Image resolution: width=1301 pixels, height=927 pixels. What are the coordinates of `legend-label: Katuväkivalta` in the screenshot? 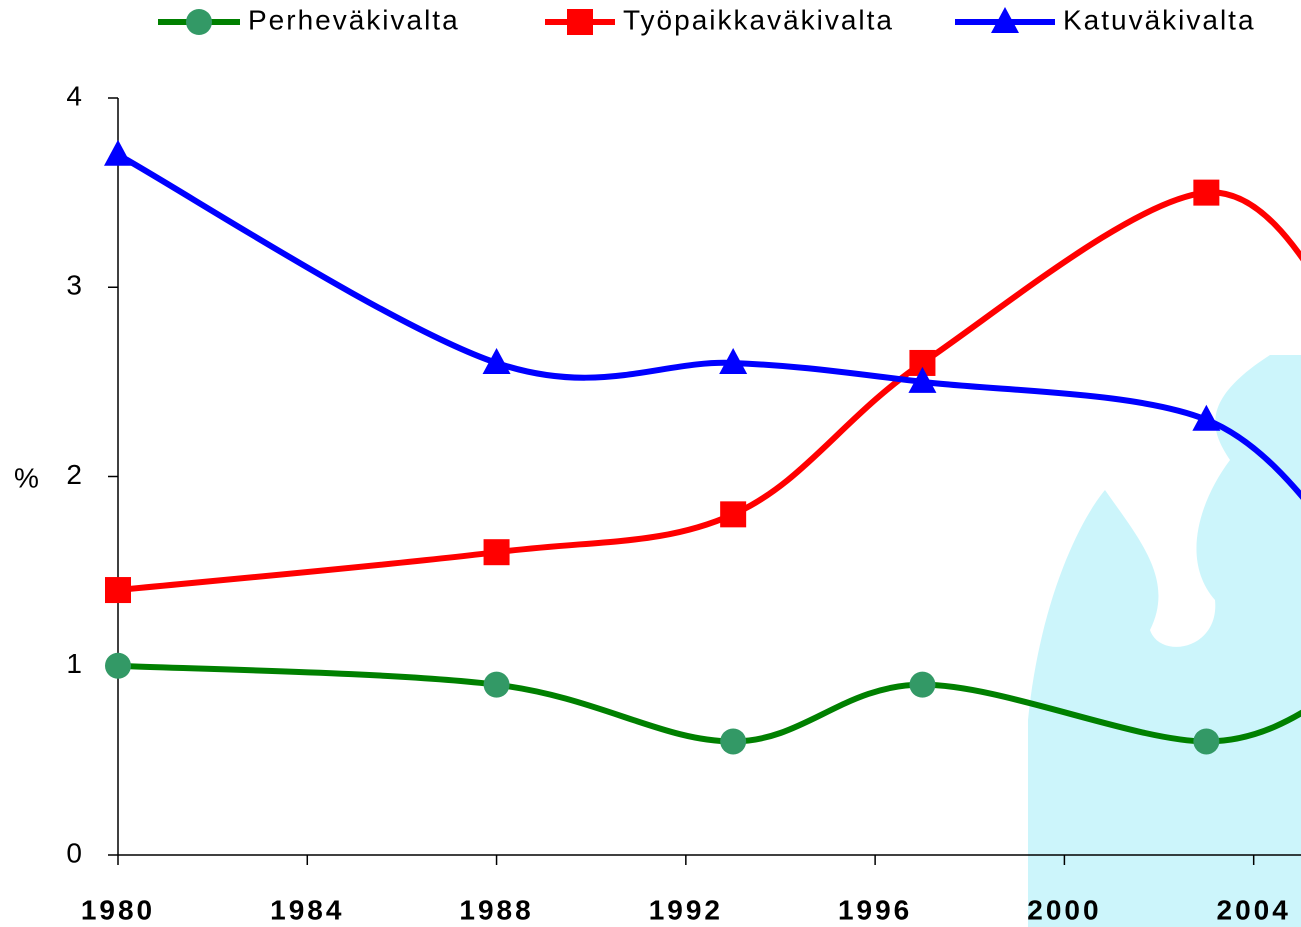 It's located at (1159, 19).